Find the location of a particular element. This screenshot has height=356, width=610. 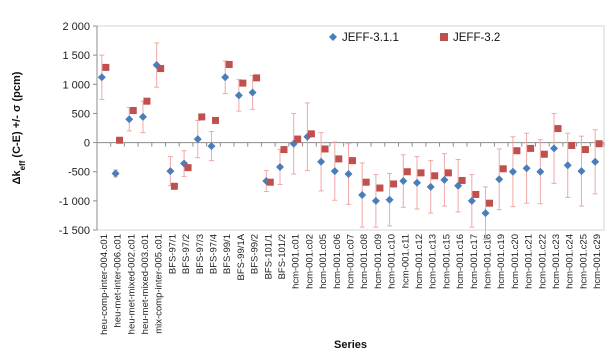

x-tick-label: hcm-001.c25 is located at coordinates (583, 261).